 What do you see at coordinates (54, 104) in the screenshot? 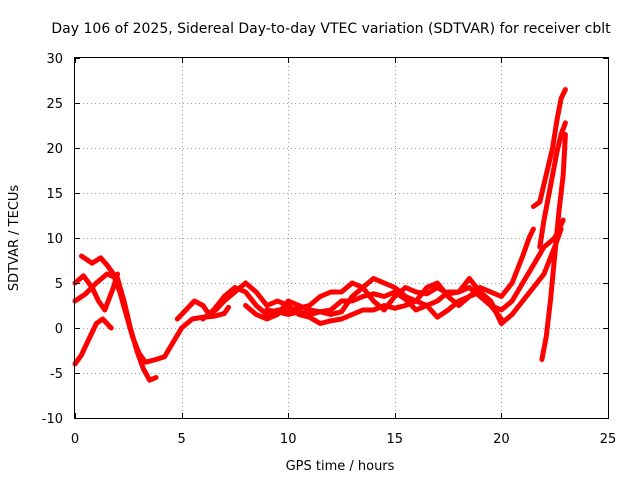
I see `y-tick-label: 25` at bounding box center [54, 104].